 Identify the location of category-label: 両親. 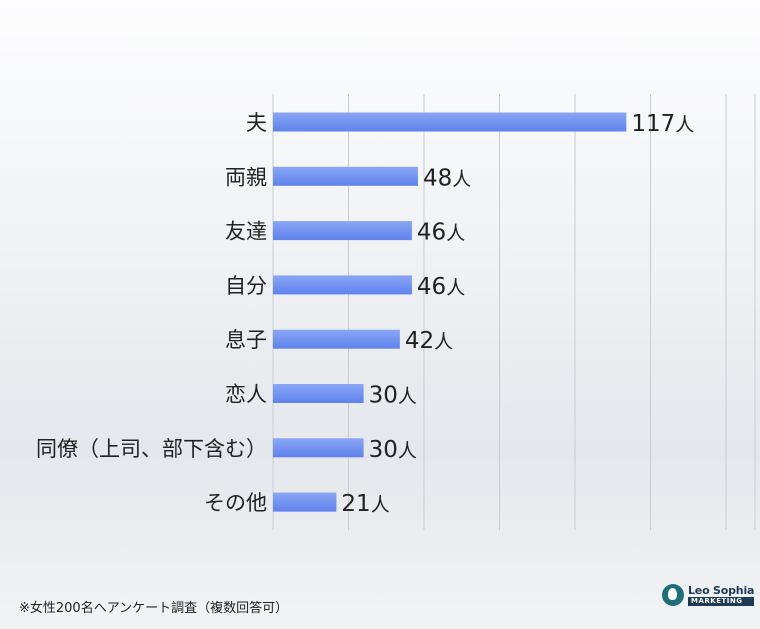
(246, 177).